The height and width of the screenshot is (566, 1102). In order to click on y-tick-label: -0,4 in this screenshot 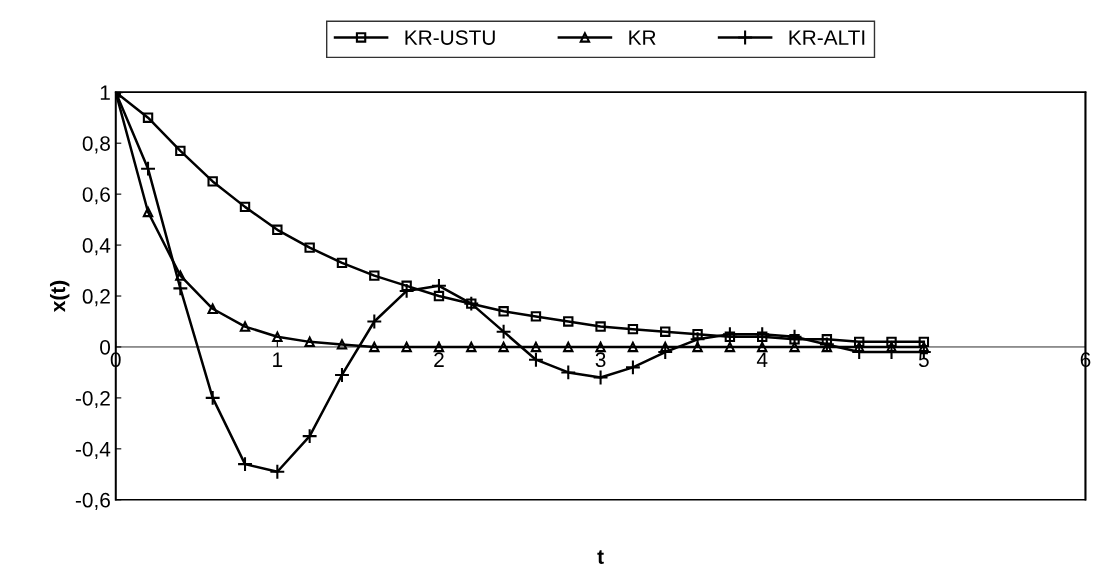, I will do `click(93, 450)`.